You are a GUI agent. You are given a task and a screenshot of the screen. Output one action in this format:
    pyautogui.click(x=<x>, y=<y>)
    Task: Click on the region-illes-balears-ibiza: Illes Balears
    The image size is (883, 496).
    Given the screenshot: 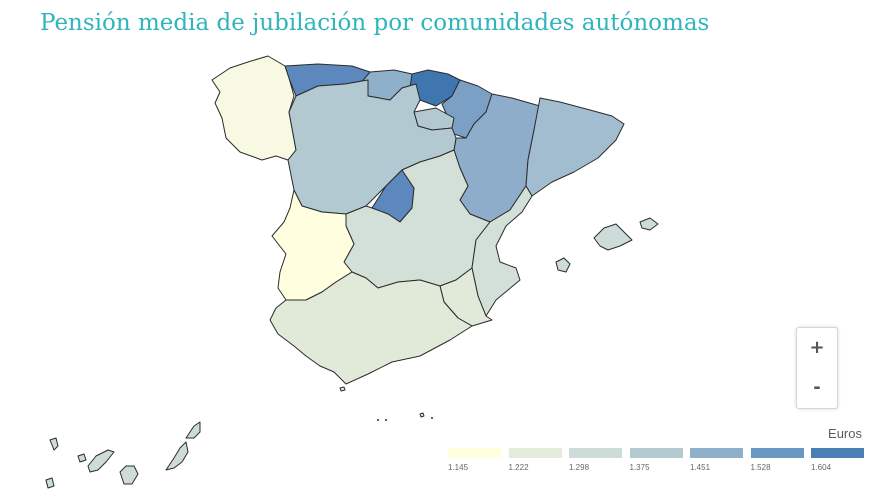 What is the action you would take?
    pyautogui.click(x=563, y=265)
    